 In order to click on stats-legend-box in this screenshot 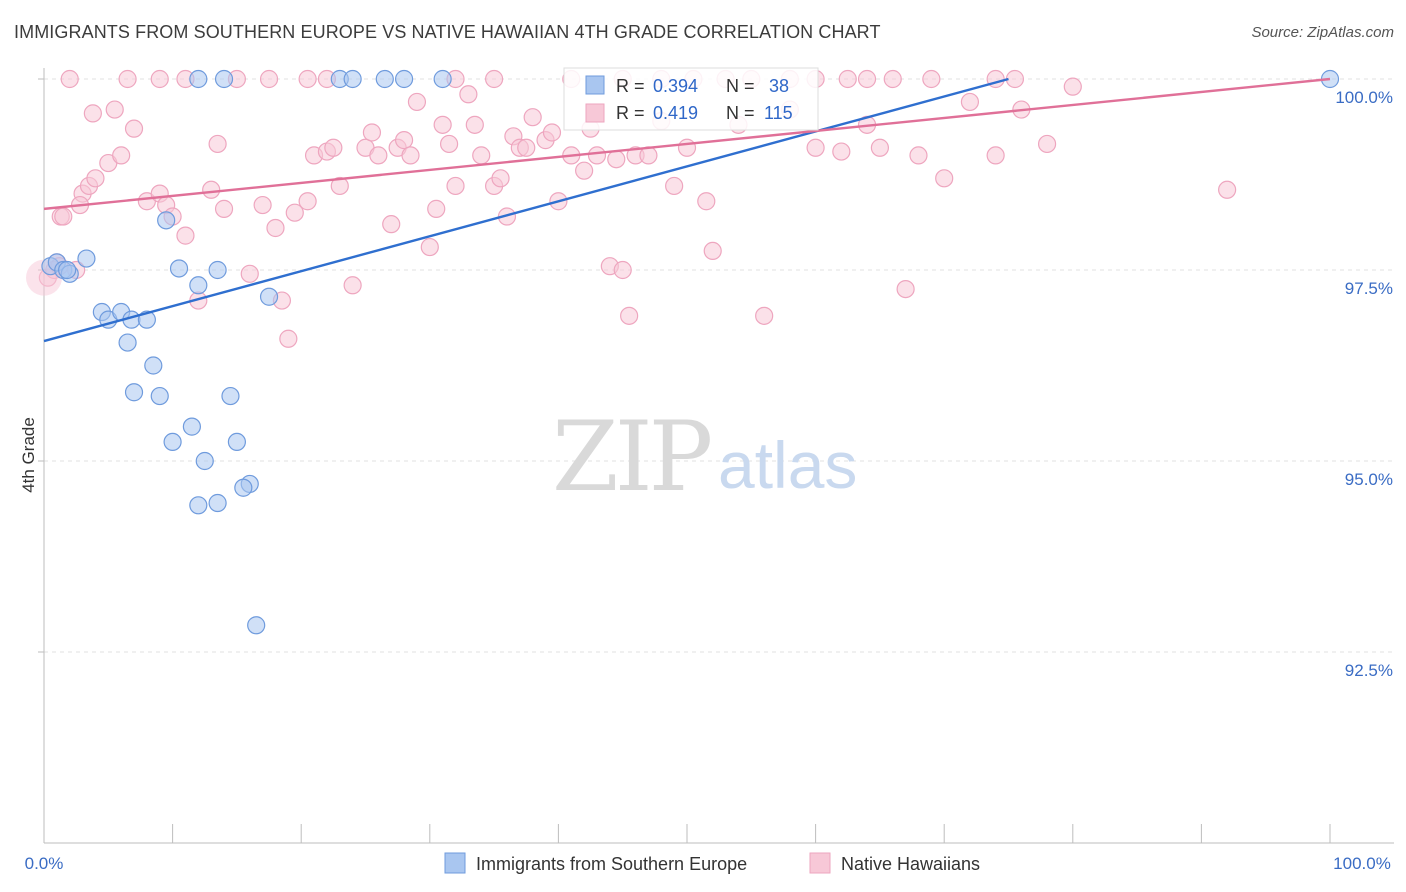, I will do `click(691, 99)`.